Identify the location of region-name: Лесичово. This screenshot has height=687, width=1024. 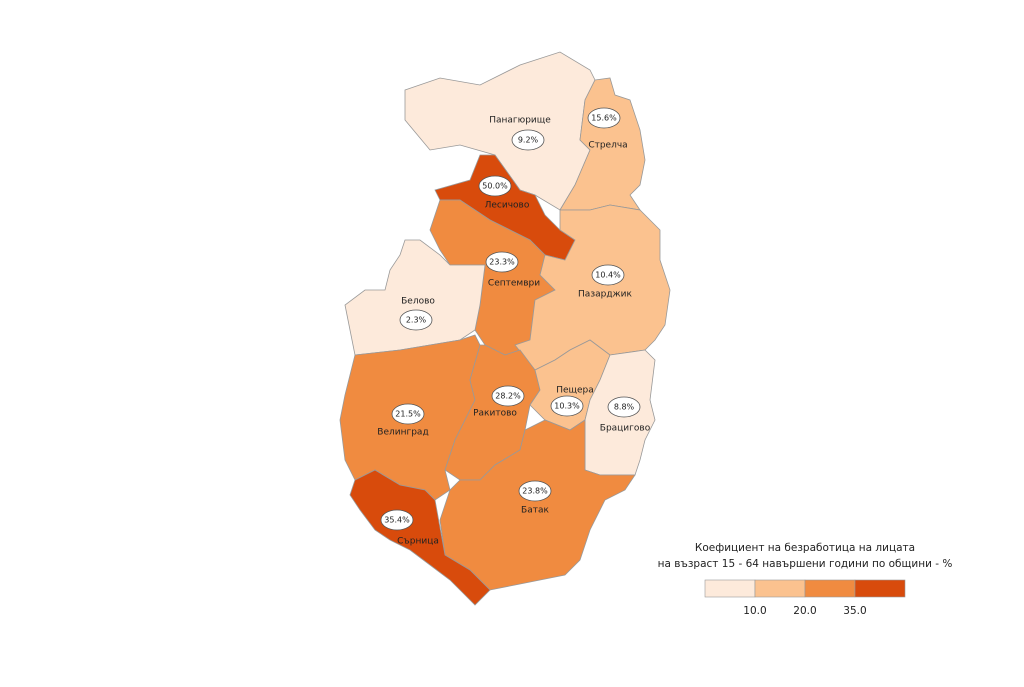
(507, 206).